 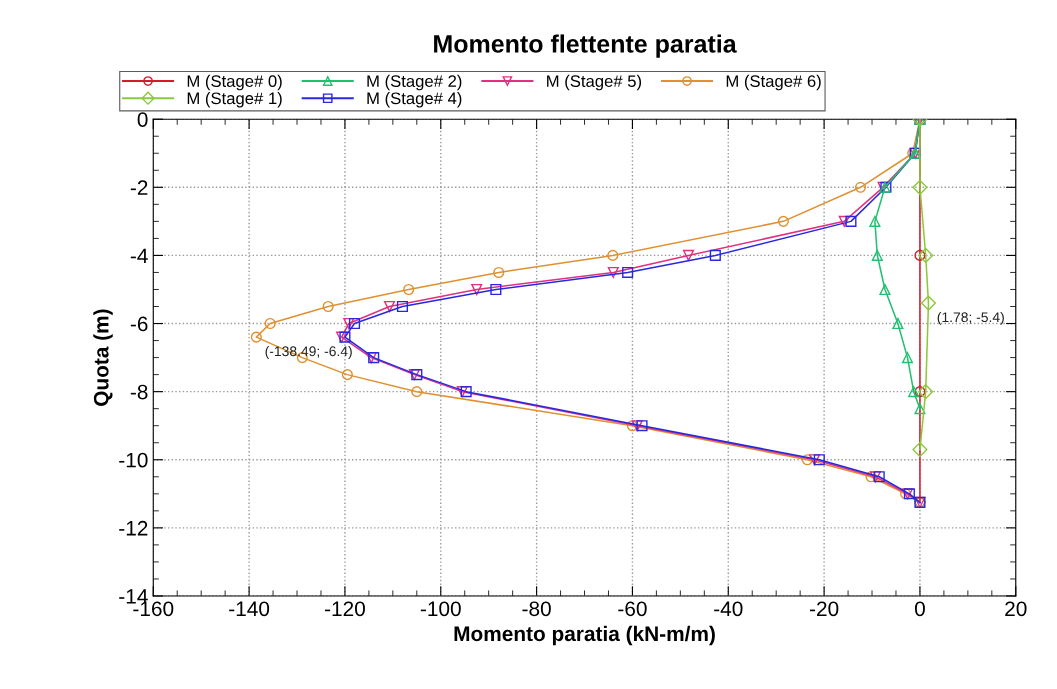 What do you see at coordinates (970, 318) in the screenshot?
I see `annotation: (1.78; -5.4)` at bounding box center [970, 318].